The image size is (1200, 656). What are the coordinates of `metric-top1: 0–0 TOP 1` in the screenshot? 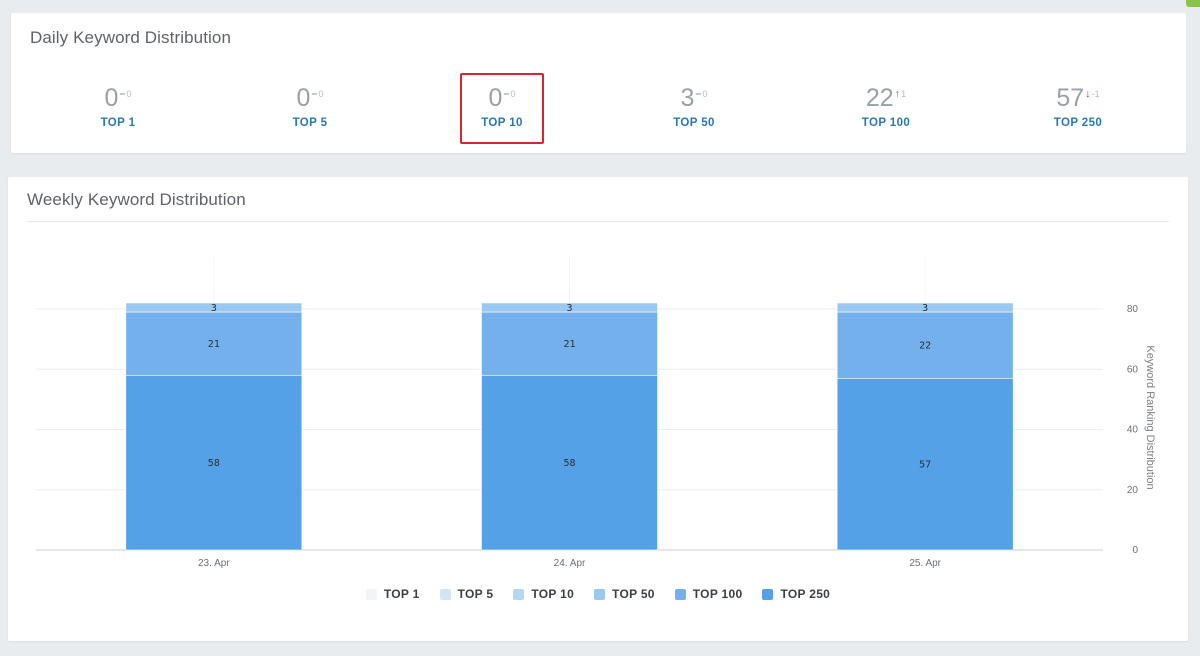 It's located at (118, 107).